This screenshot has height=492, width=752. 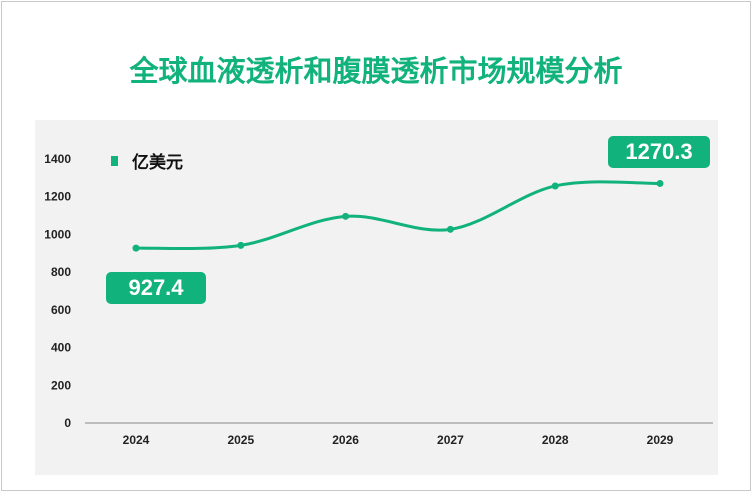 What do you see at coordinates (57, 159) in the screenshot?
I see `y-tick-label: 1400` at bounding box center [57, 159].